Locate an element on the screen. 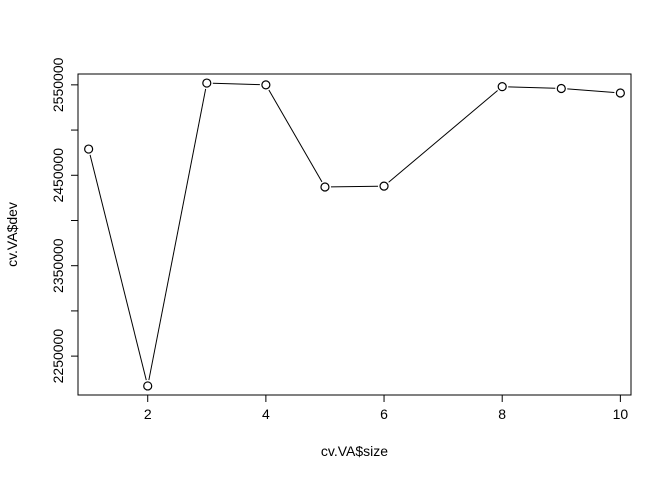 Image resolution: width=672 pixels, height=480 pixels. x-axis-label: cv.VA$size is located at coordinates (354, 451).